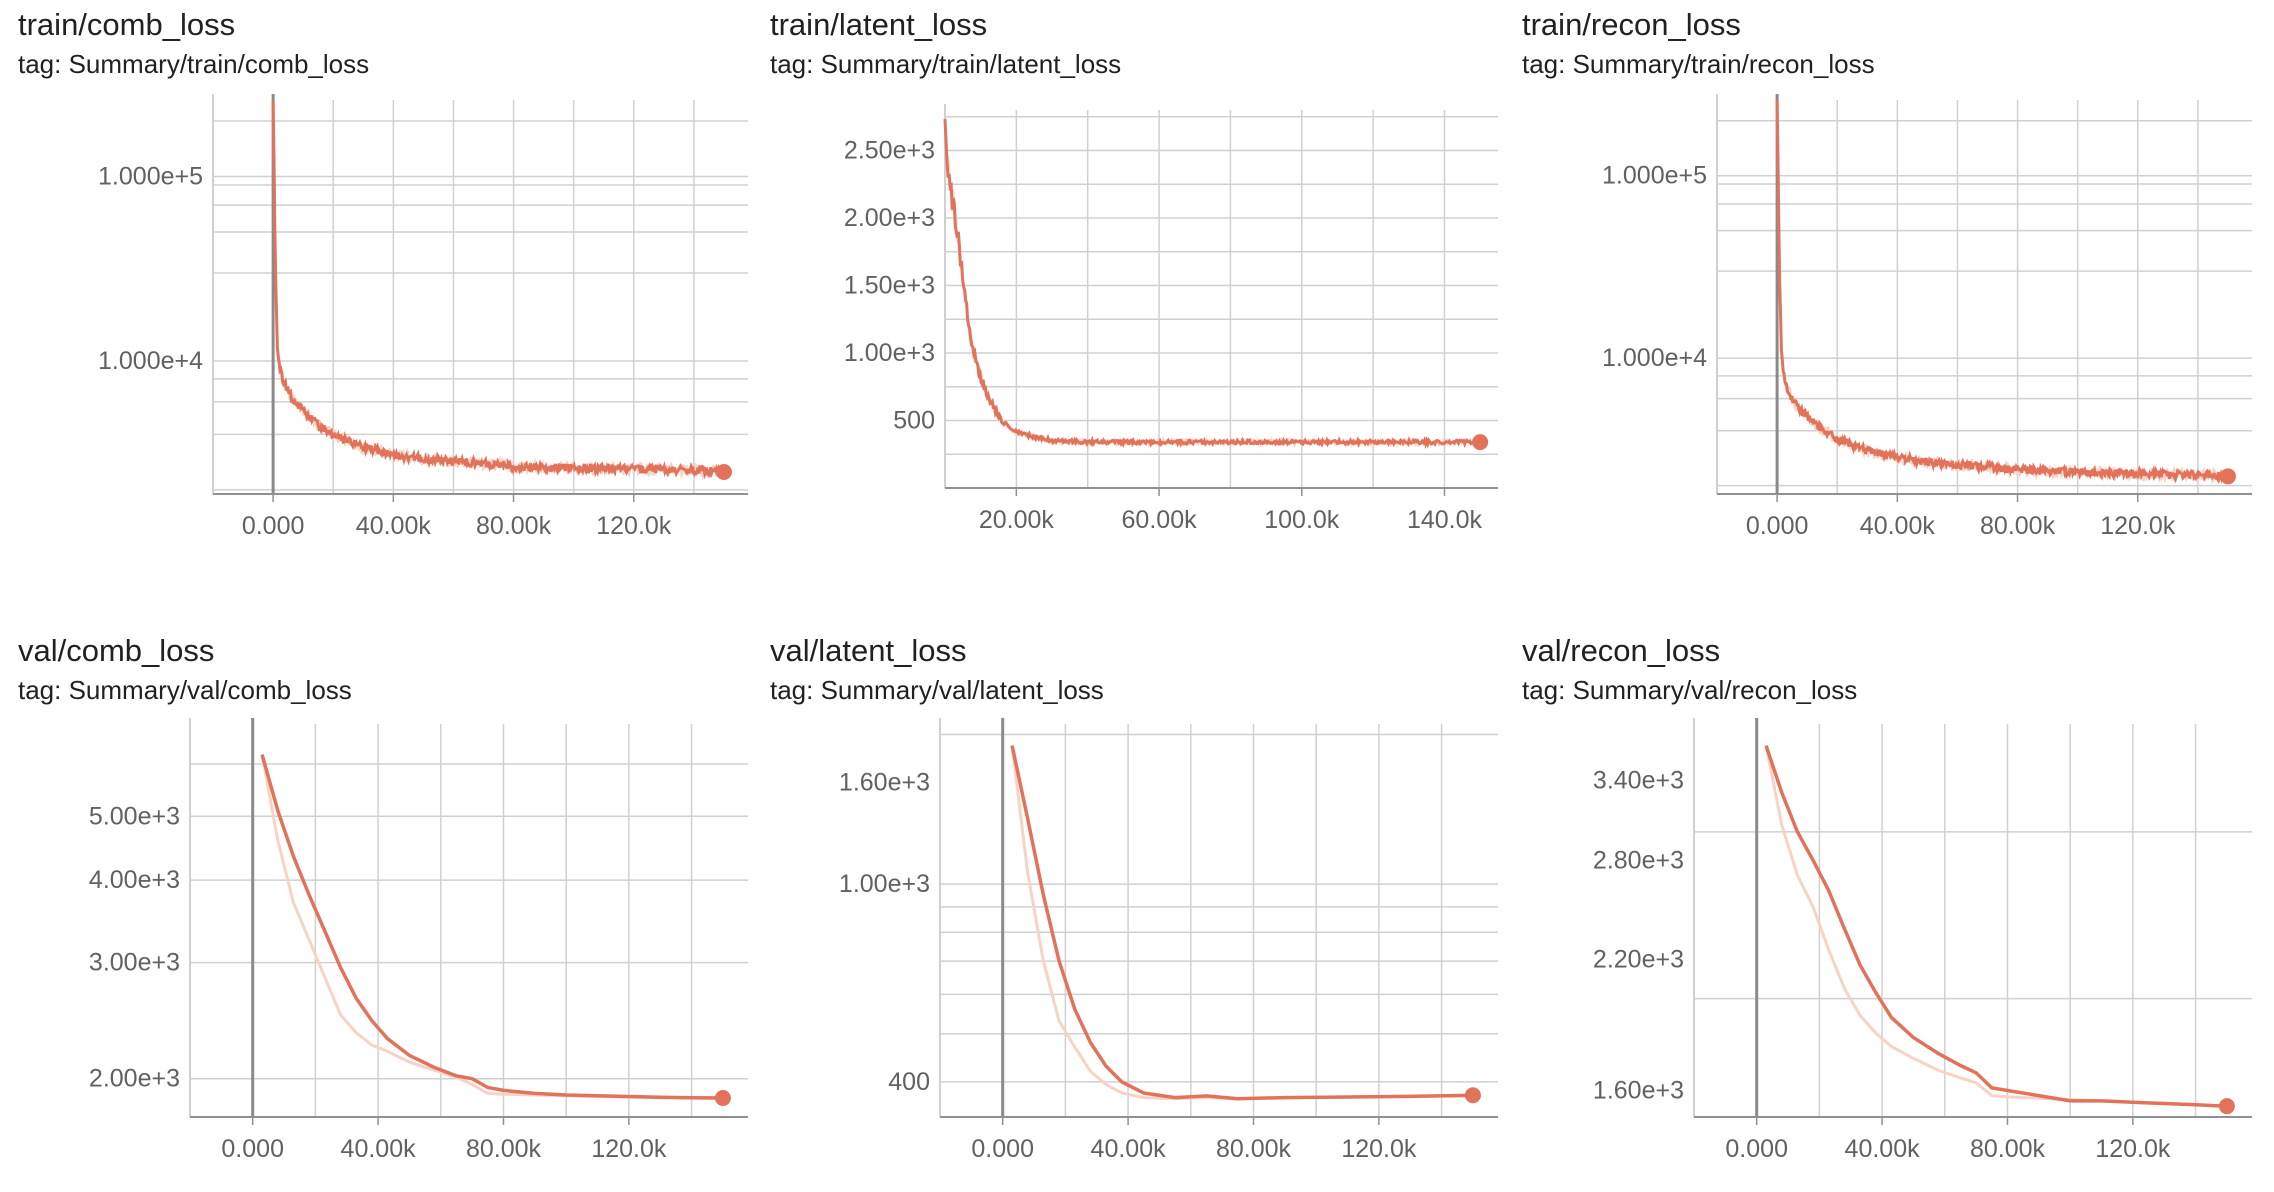 The image size is (2274, 1192). What do you see at coordinates (116, 650) in the screenshot?
I see `chart-title: val/comb_loss` at bounding box center [116, 650].